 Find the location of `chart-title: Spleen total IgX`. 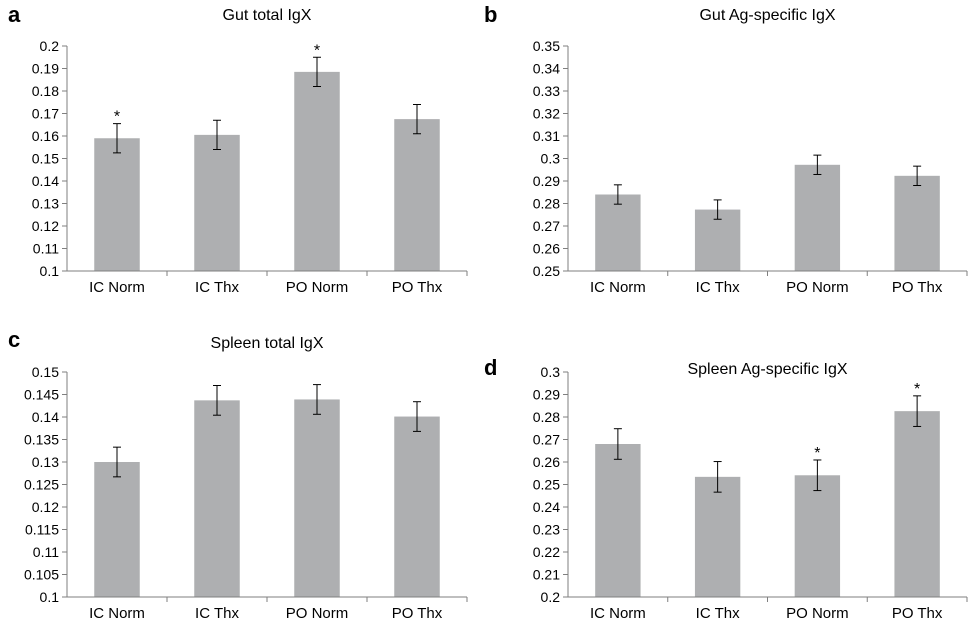

chart-title: Spleen total IgX is located at coordinates (267, 343).